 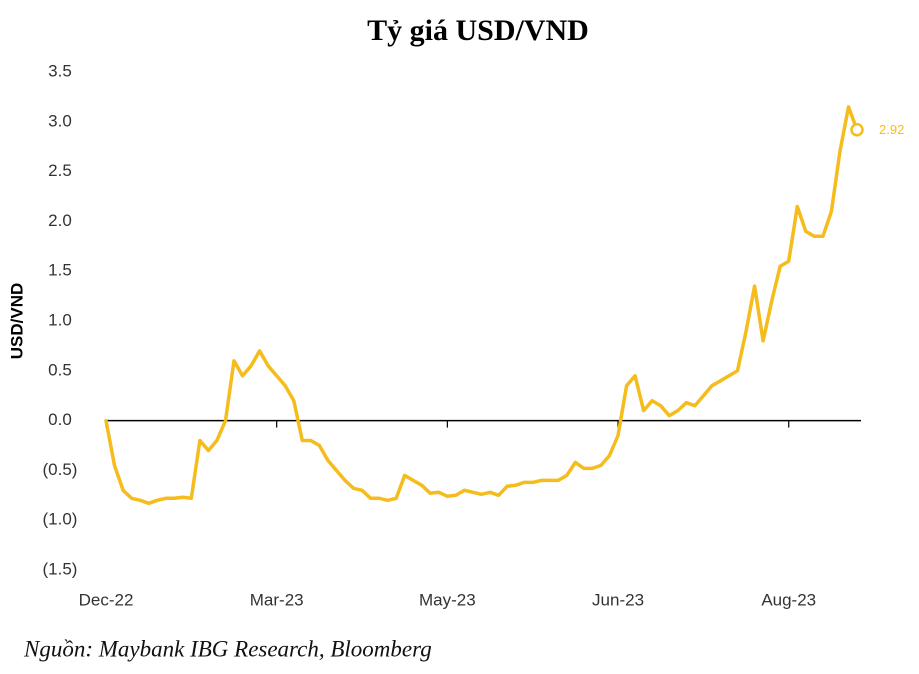 What do you see at coordinates (60, 419) in the screenshot?
I see `y-tick-label: 0.0` at bounding box center [60, 419].